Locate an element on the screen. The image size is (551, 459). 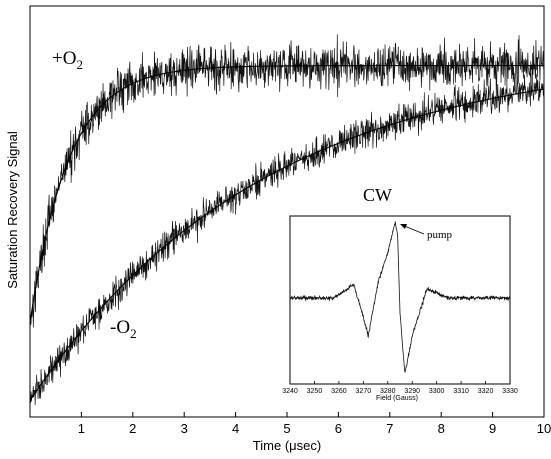
x-tick-label-10: 10 is located at coordinates (544, 428).